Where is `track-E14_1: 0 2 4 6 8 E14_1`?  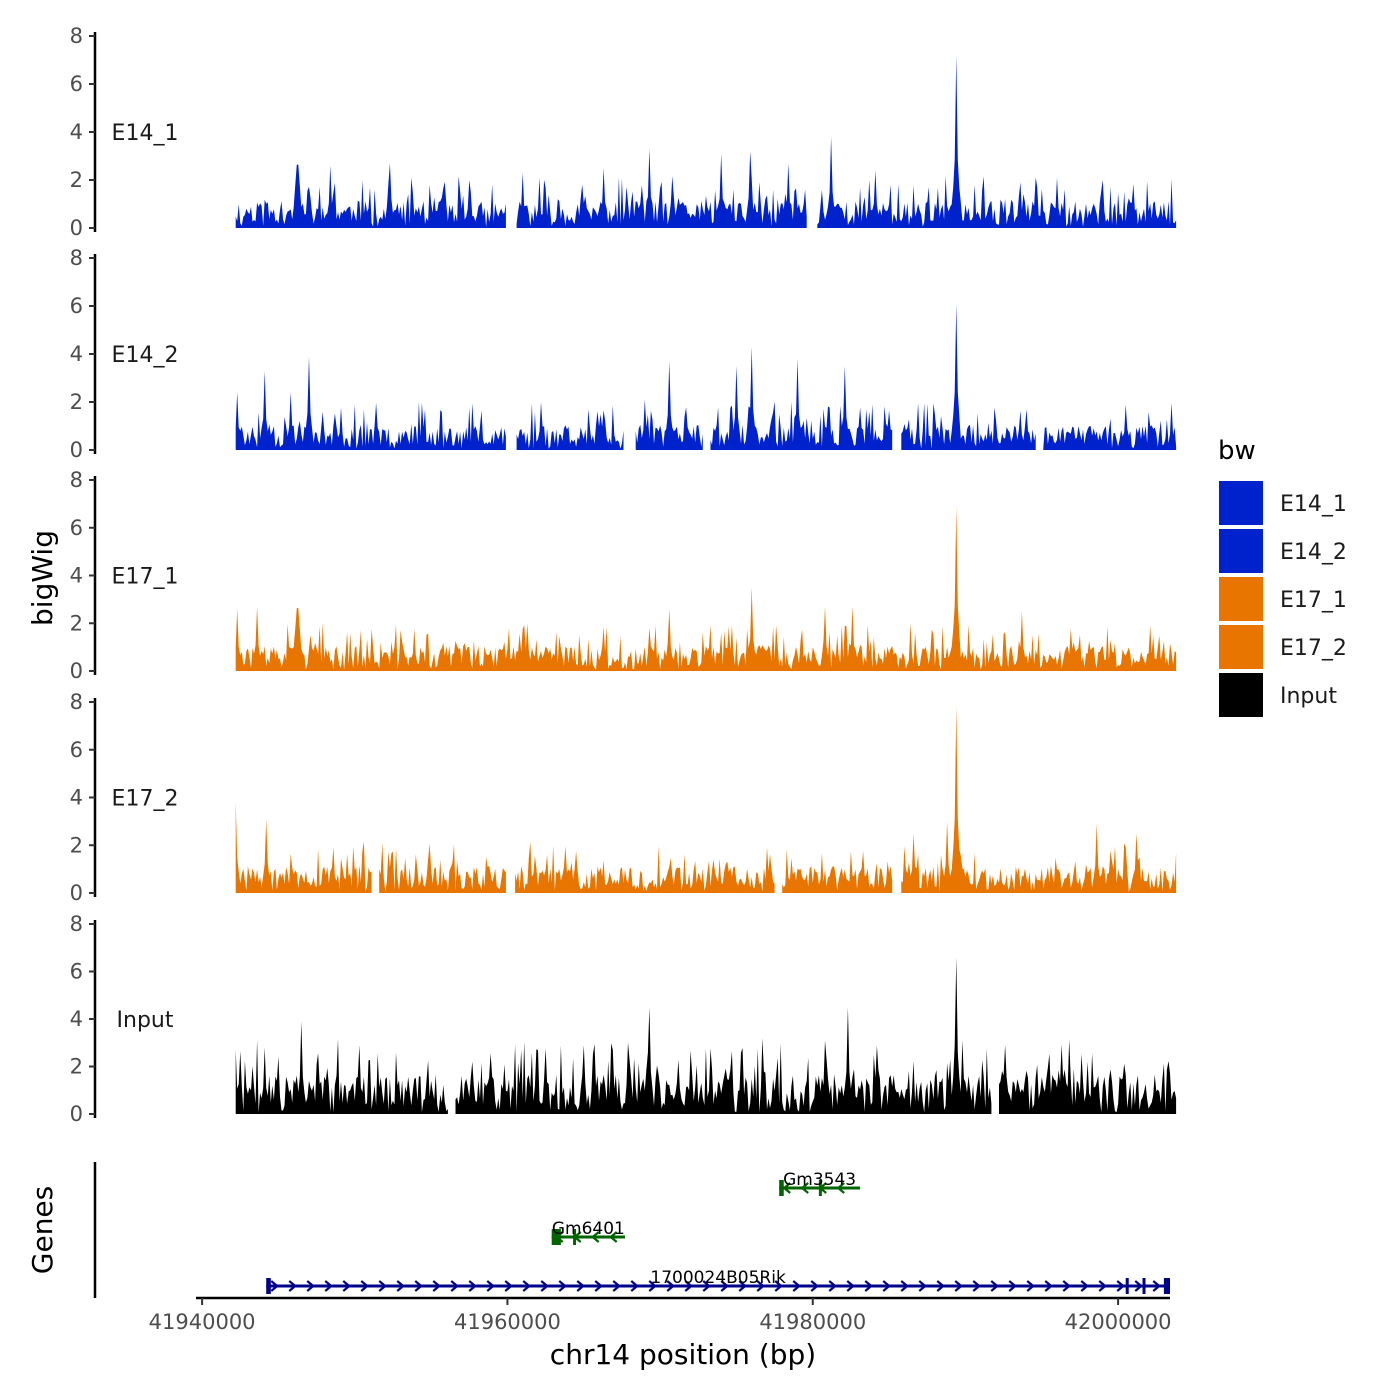
track-E14_1: 0 2 4 6 8 E14_1 is located at coordinates (623, 132).